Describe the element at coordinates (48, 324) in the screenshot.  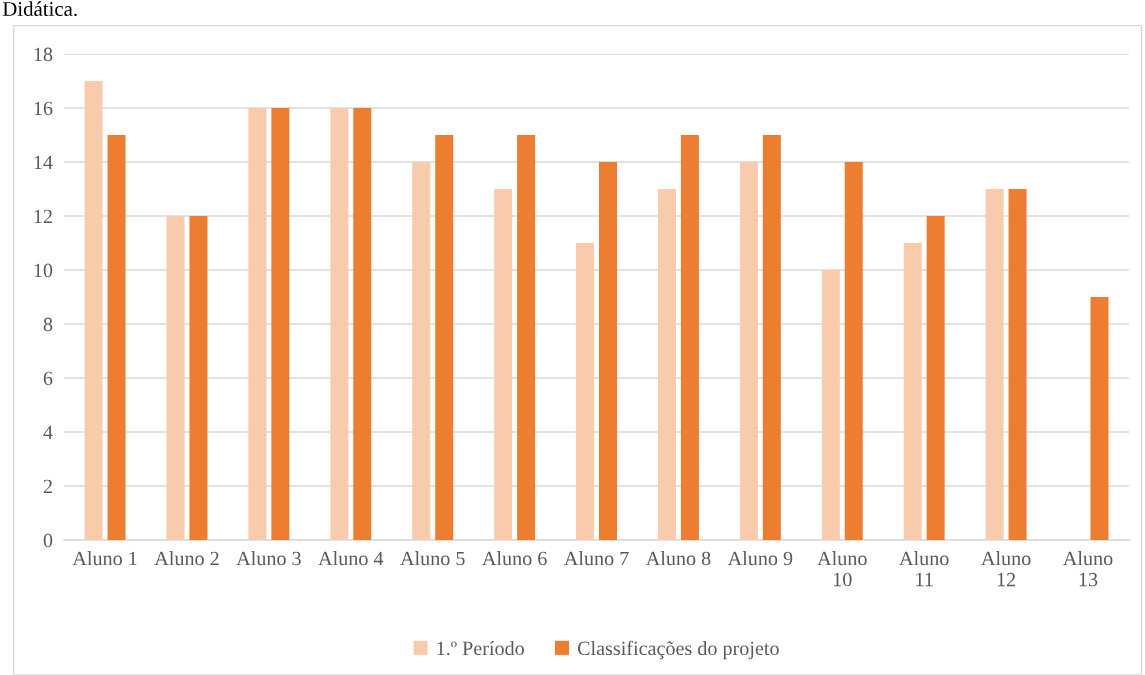
I see `y-tick-label: 8` at that location.